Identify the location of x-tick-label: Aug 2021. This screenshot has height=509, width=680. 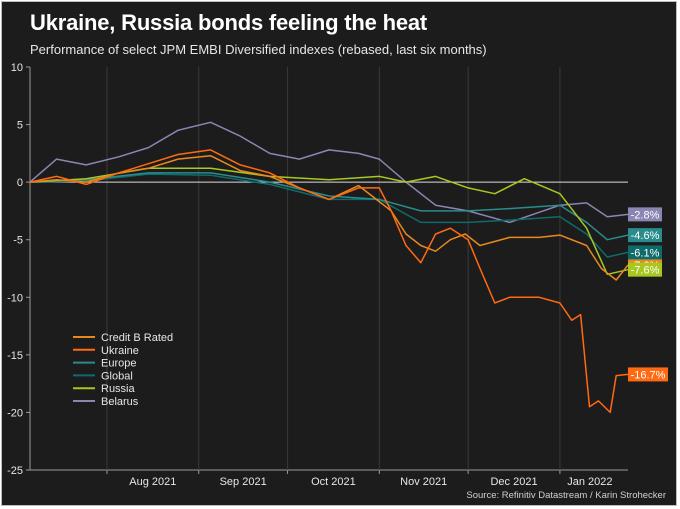
(152, 482).